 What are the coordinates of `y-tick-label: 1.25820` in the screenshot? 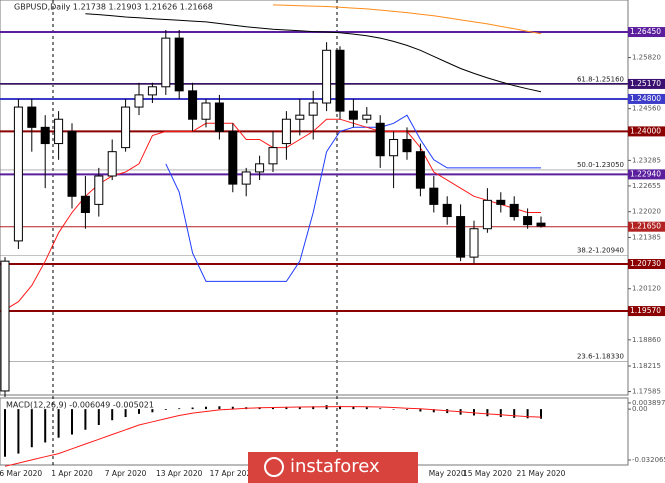 It's located at (646, 58).